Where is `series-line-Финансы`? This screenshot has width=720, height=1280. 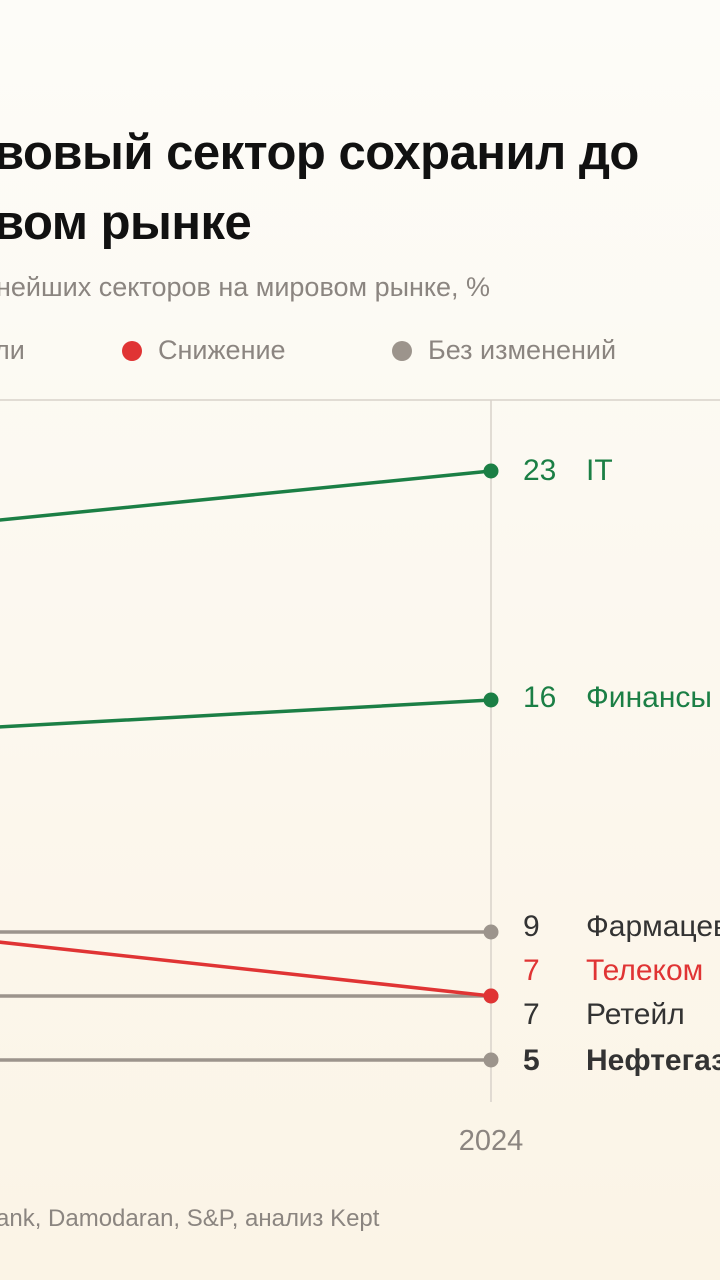
series-line-Финансы is located at coordinates (246, 713).